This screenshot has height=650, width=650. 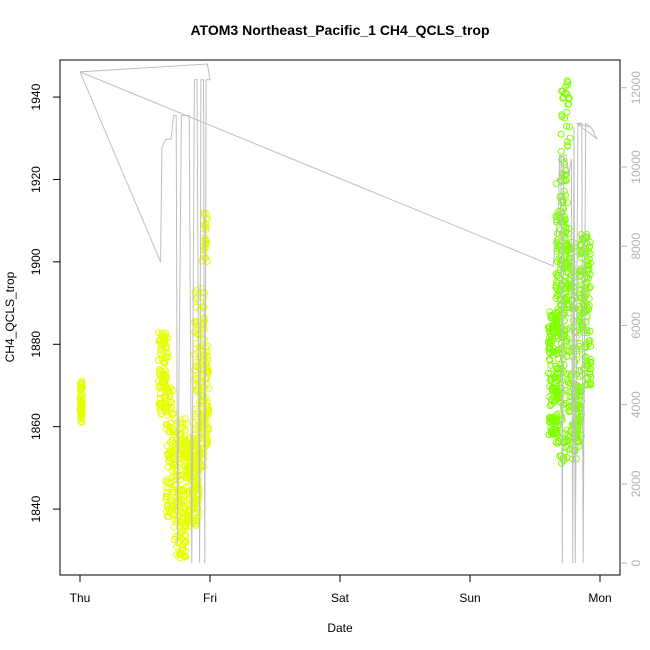 I want to click on y-axis-label: CH4_QCLS_trop, so click(x=10, y=316).